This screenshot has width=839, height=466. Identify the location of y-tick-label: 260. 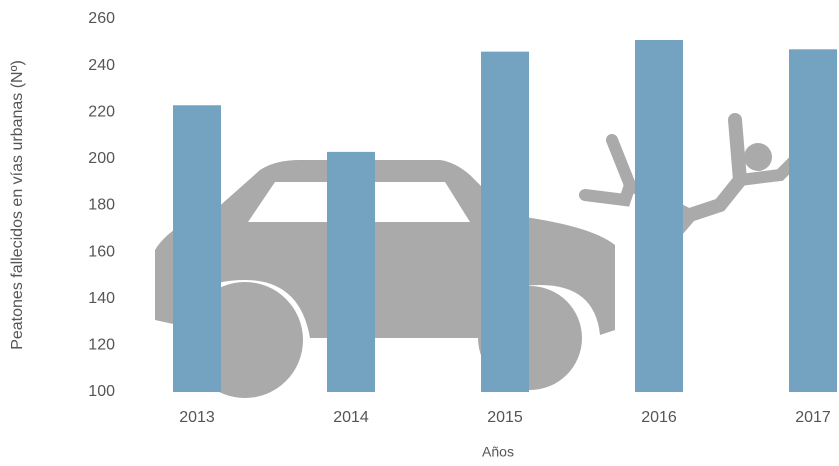
(101, 18).